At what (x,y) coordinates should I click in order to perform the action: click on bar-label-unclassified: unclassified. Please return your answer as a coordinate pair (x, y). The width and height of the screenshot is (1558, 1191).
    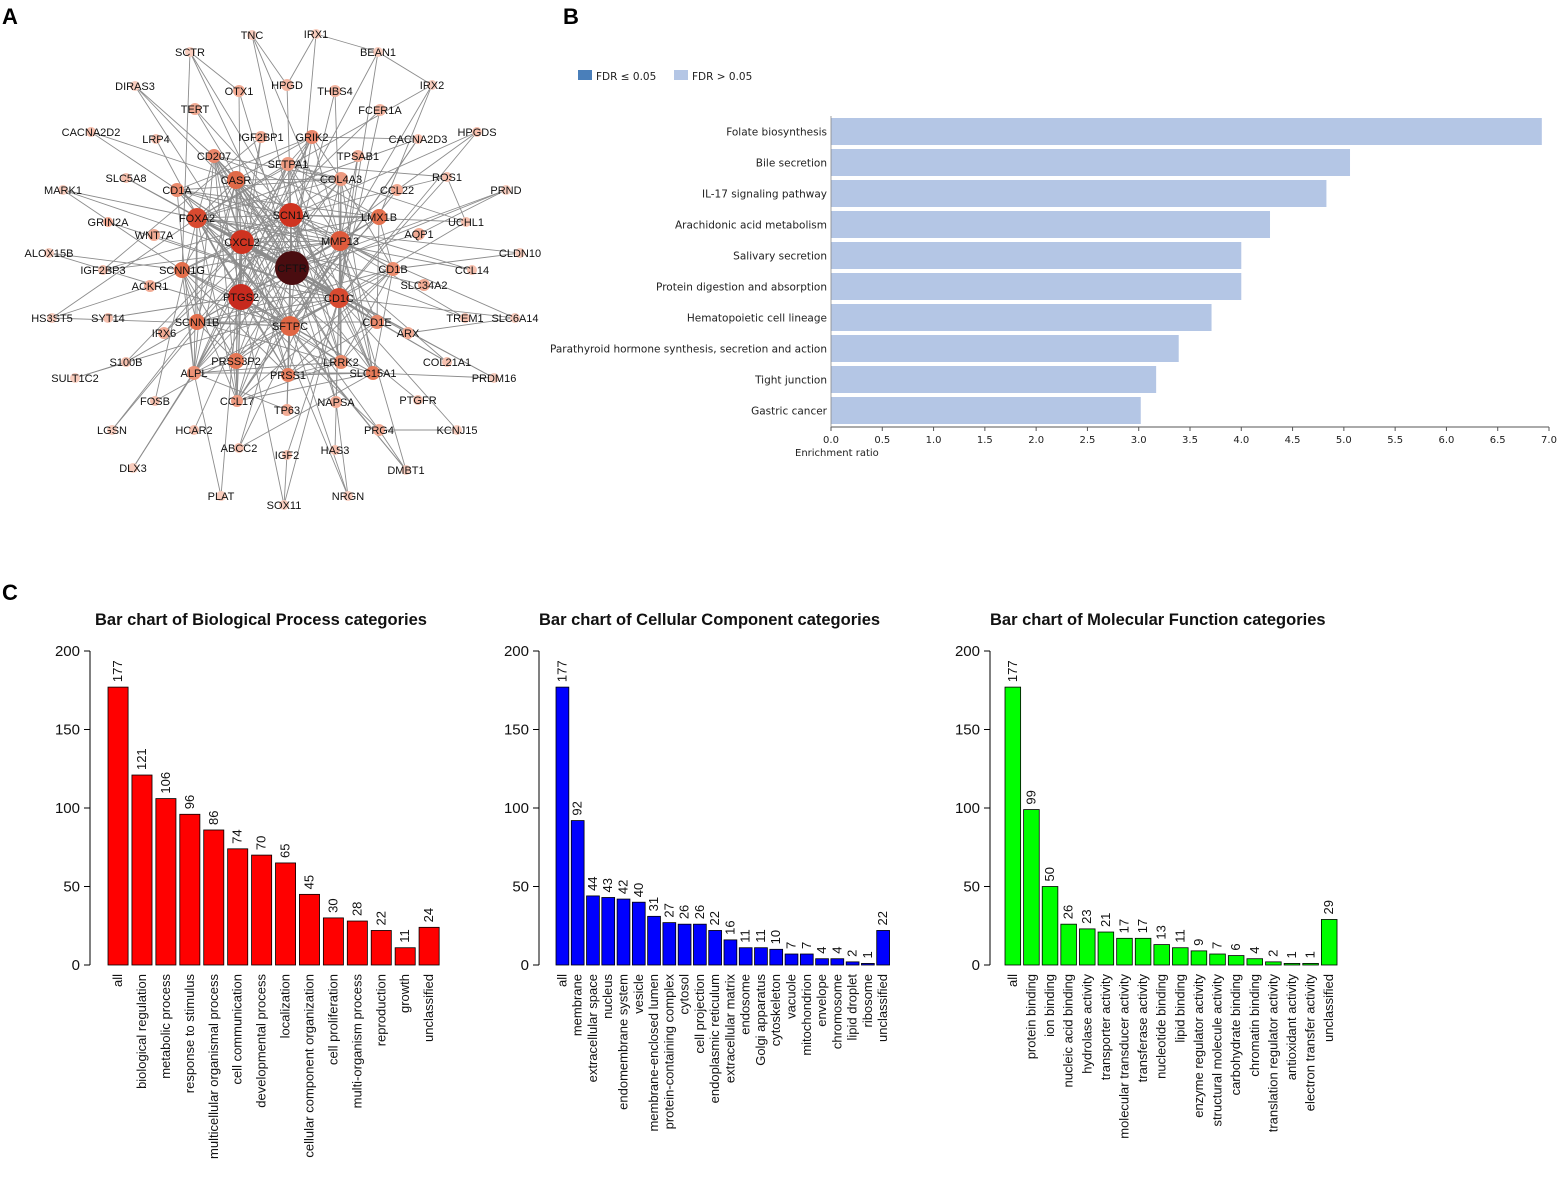
    Looking at the image, I should click on (1328, 1008).